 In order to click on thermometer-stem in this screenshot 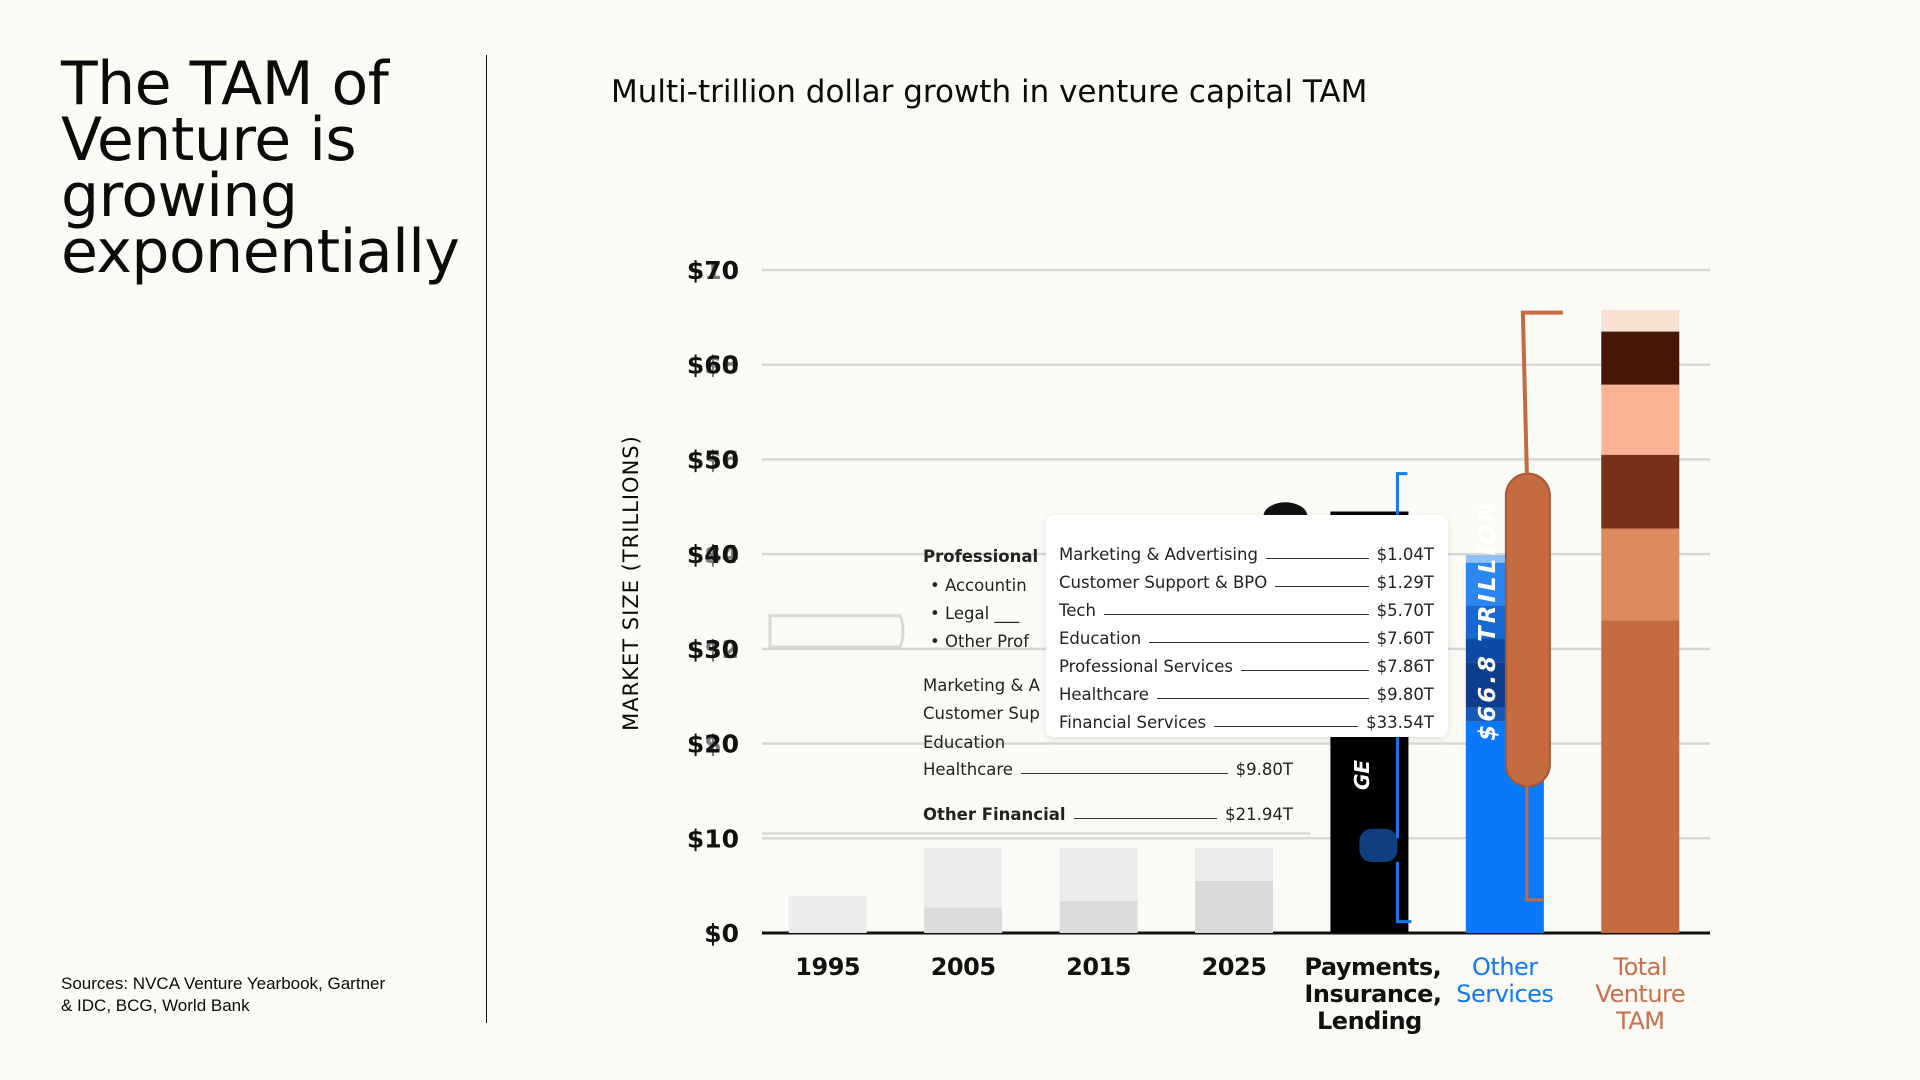, I will do `click(1534, 844)`.